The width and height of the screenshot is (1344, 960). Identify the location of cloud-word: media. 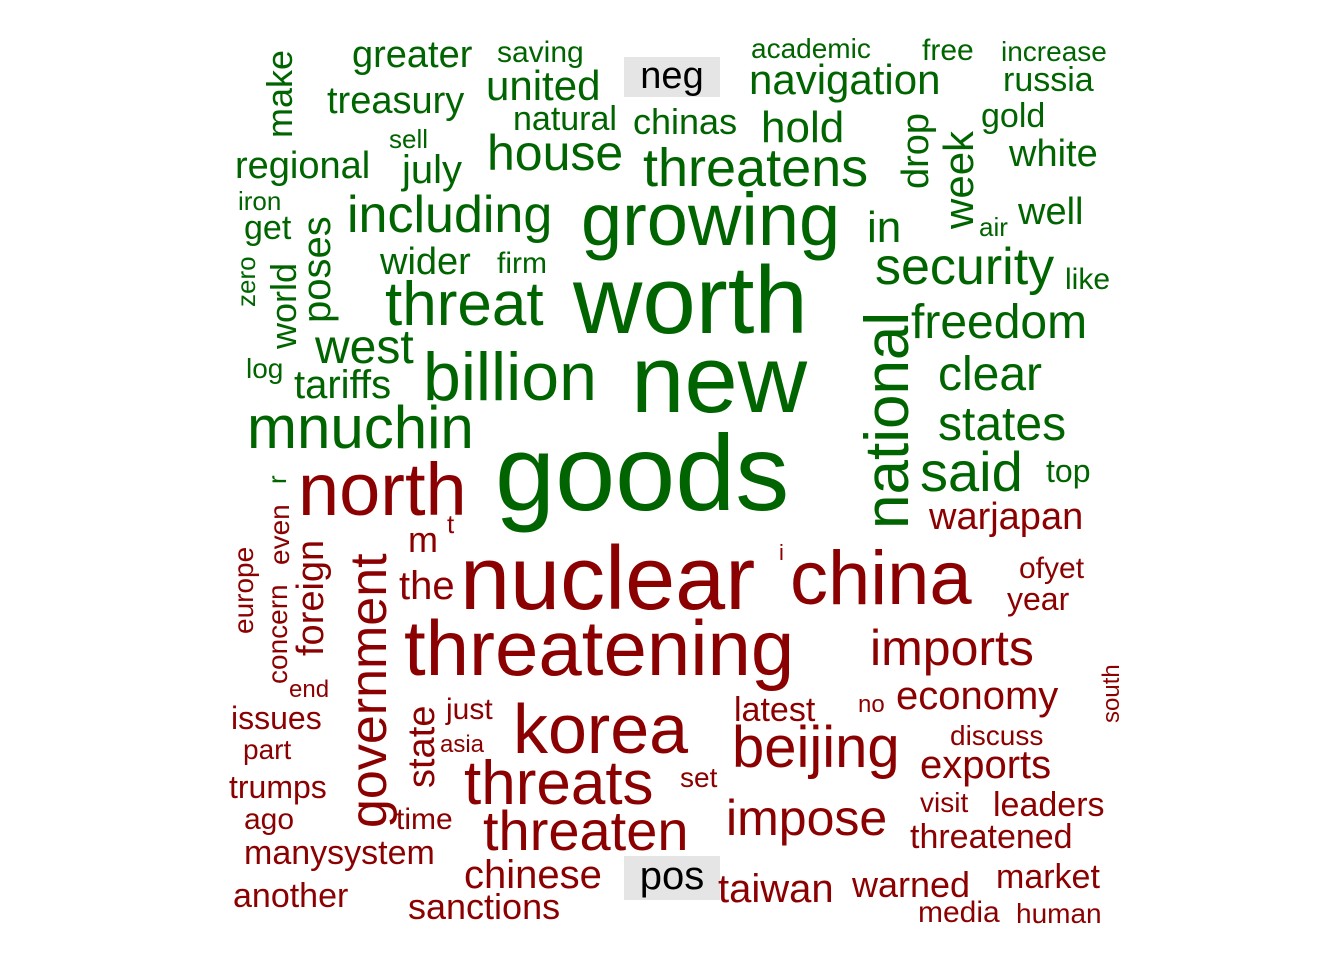
(959, 912).